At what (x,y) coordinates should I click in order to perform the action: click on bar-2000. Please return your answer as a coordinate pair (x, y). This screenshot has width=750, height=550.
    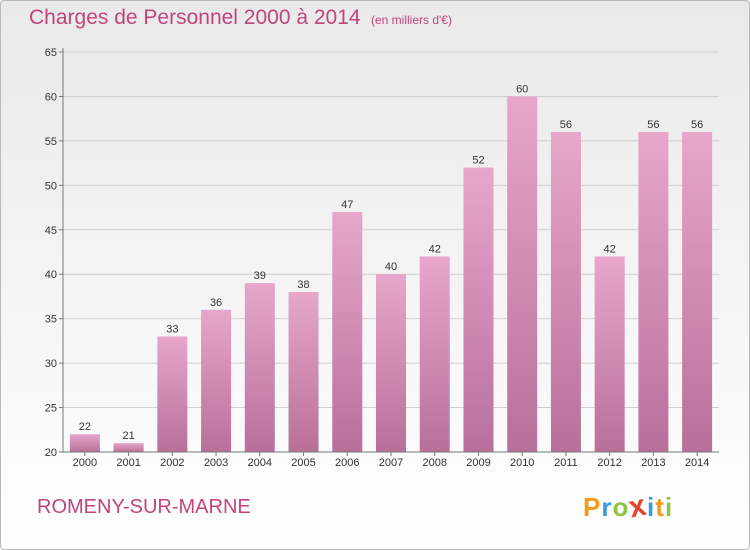
    Looking at the image, I should click on (84, 443).